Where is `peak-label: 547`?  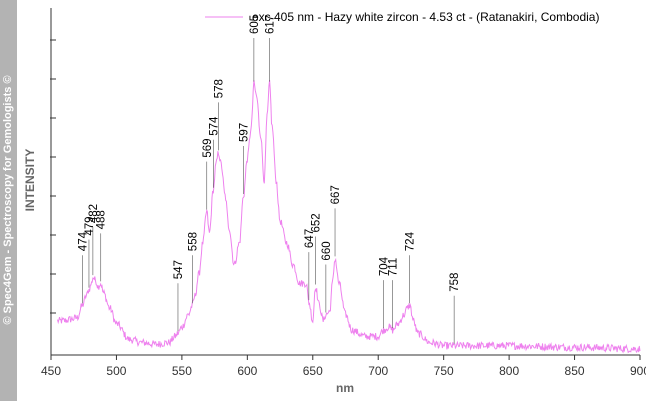
peak-label: 547 is located at coordinates (179, 269).